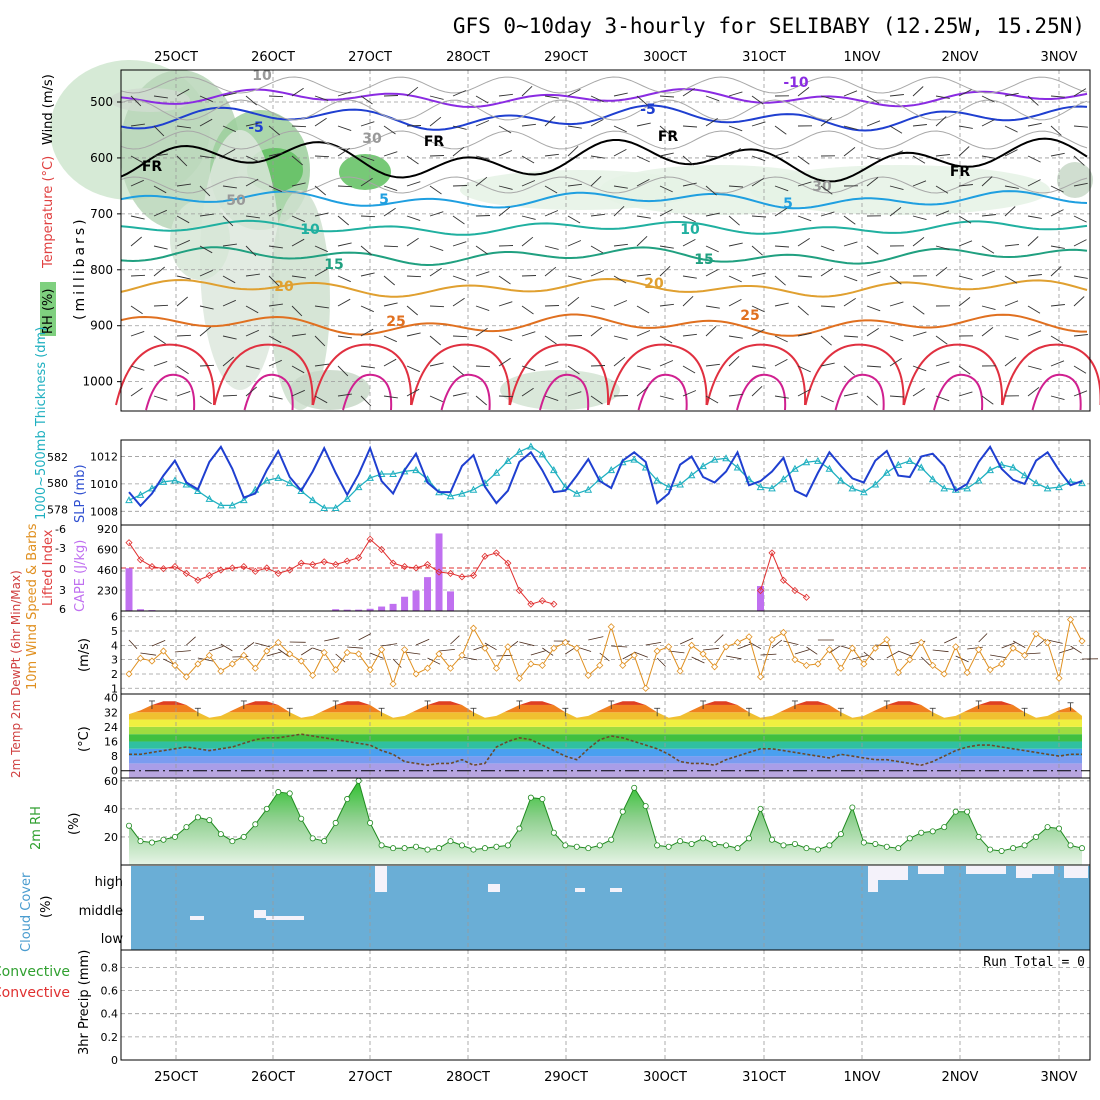 This screenshot has height=1100, width=1100. What do you see at coordinates (62, 569) in the screenshot?
I see `li-tick: 0` at bounding box center [62, 569].